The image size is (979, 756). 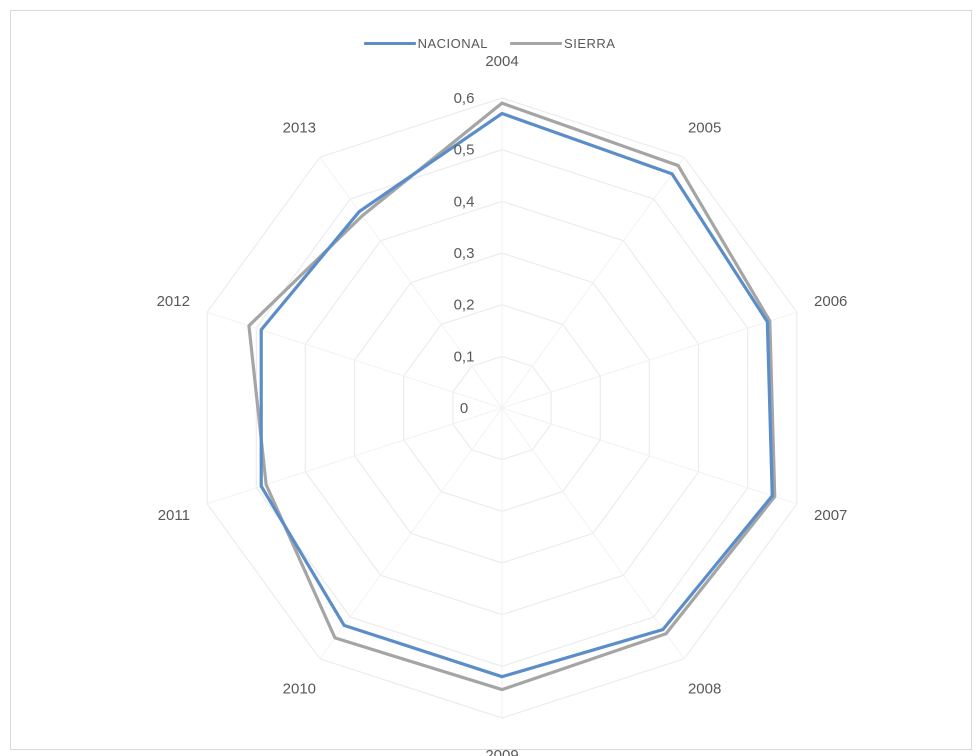 I want to click on legend-swatch-sierra, so click(x=536, y=43).